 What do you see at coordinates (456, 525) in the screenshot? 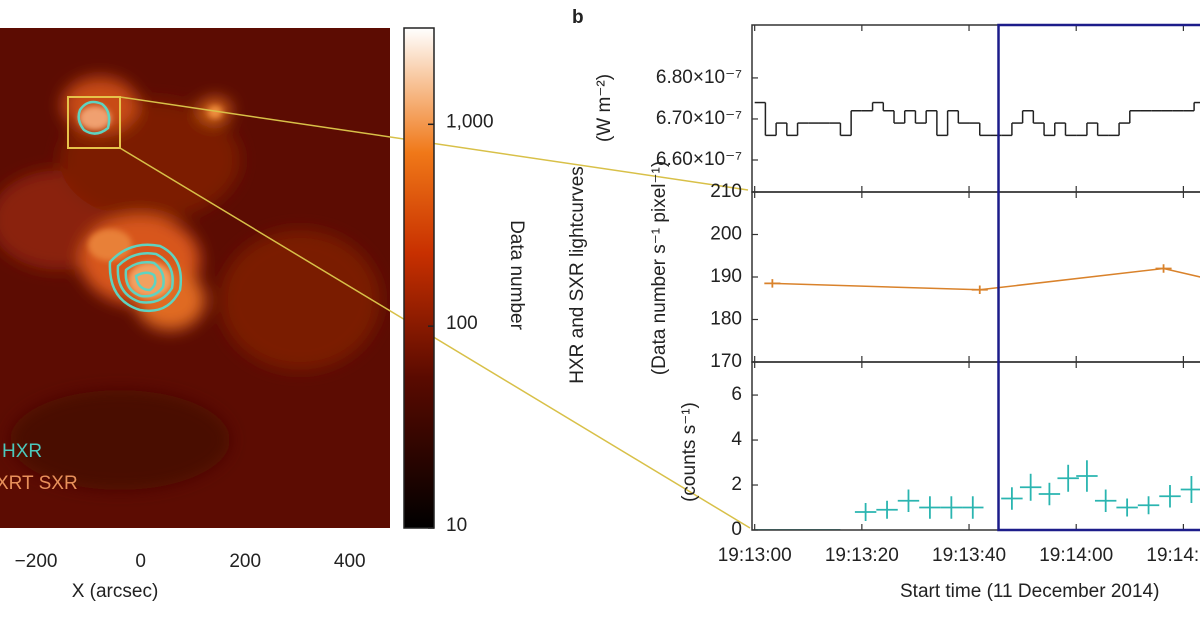
I see `colorbar-tick-label: 10` at bounding box center [456, 525].